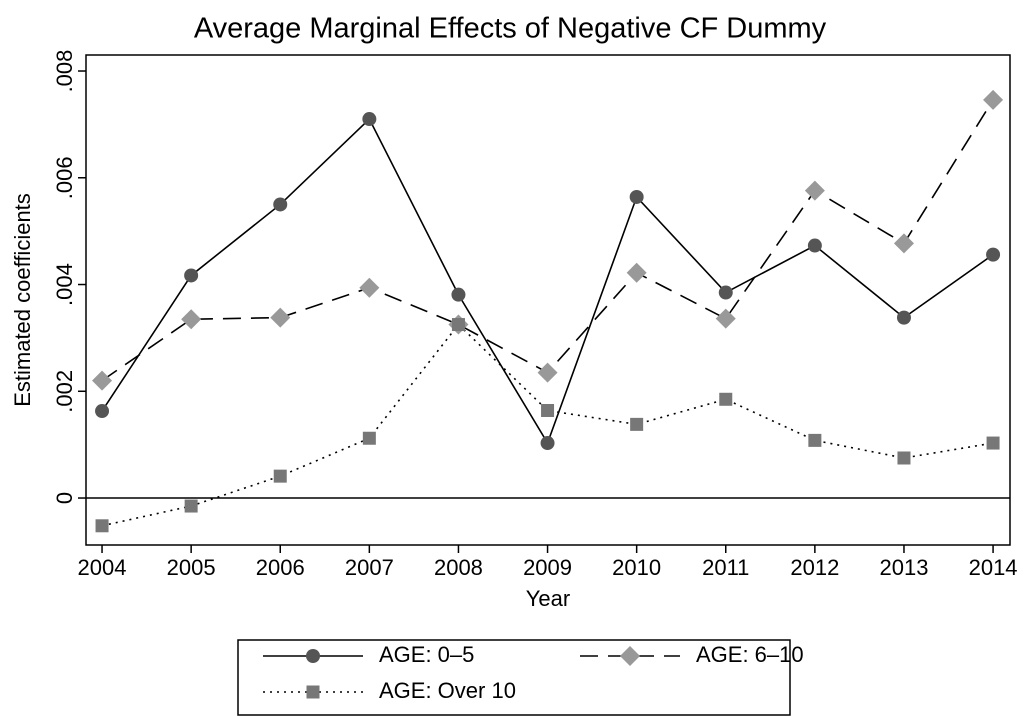 This screenshot has width=1028, height=716. What do you see at coordinates (426, 654) in the screenshot?
I see `legend-label: AGE: 0–5` at bounding box center [426, 654].